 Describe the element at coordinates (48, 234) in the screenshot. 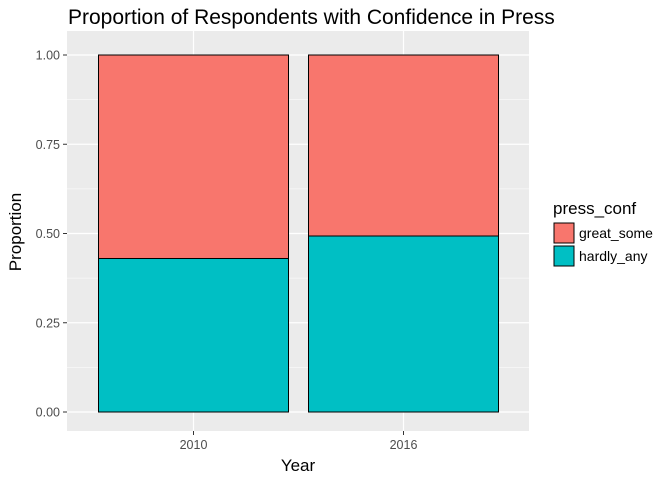

I see `y-tick-label: 0.50` at that location.